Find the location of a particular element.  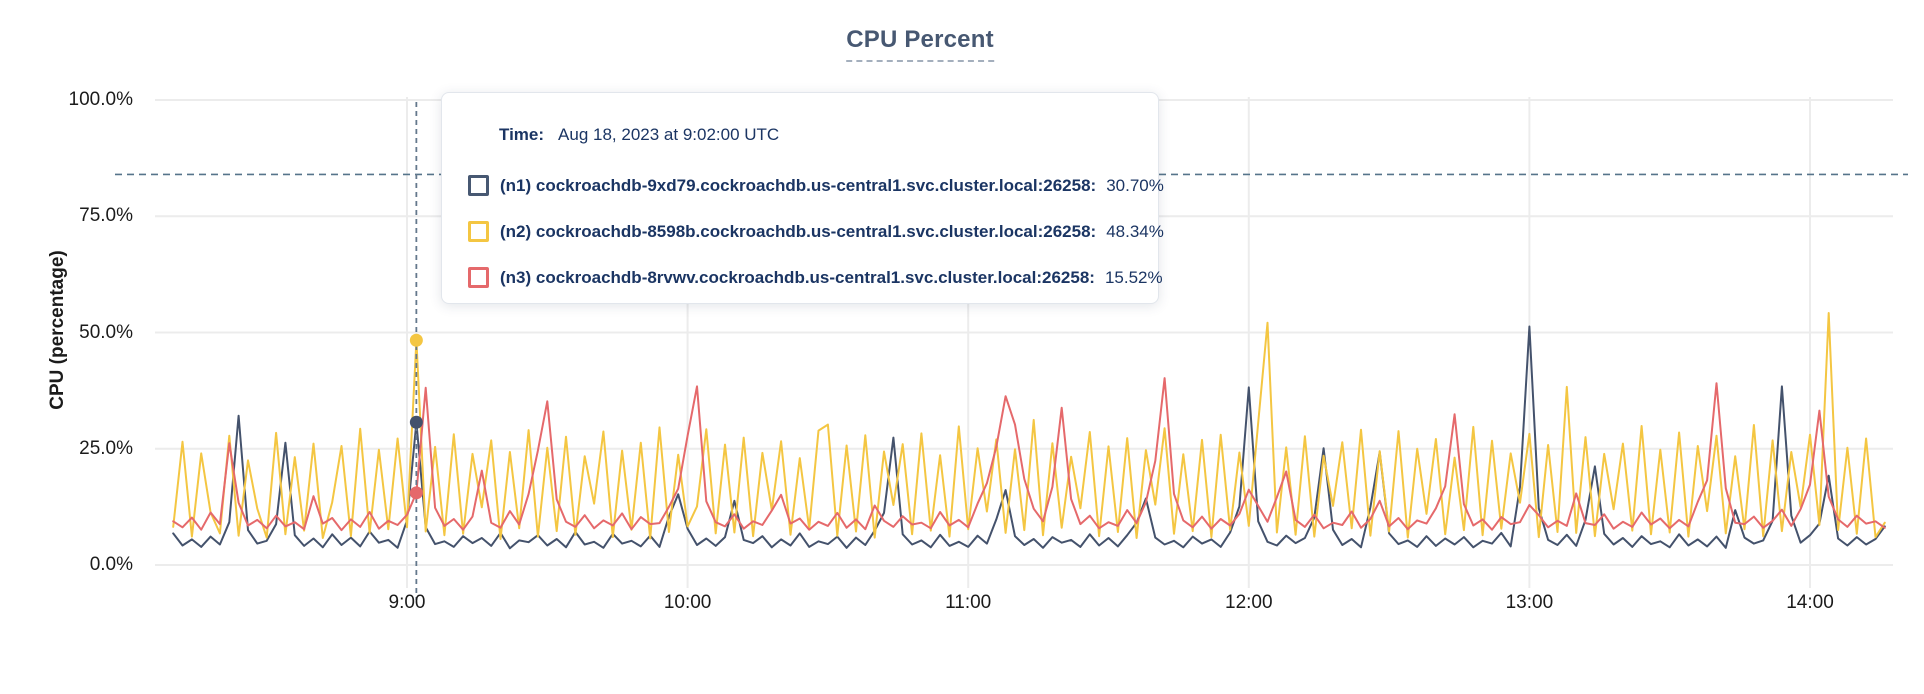

x-tick-label: 11:00 is located at coordinates (968, 602).